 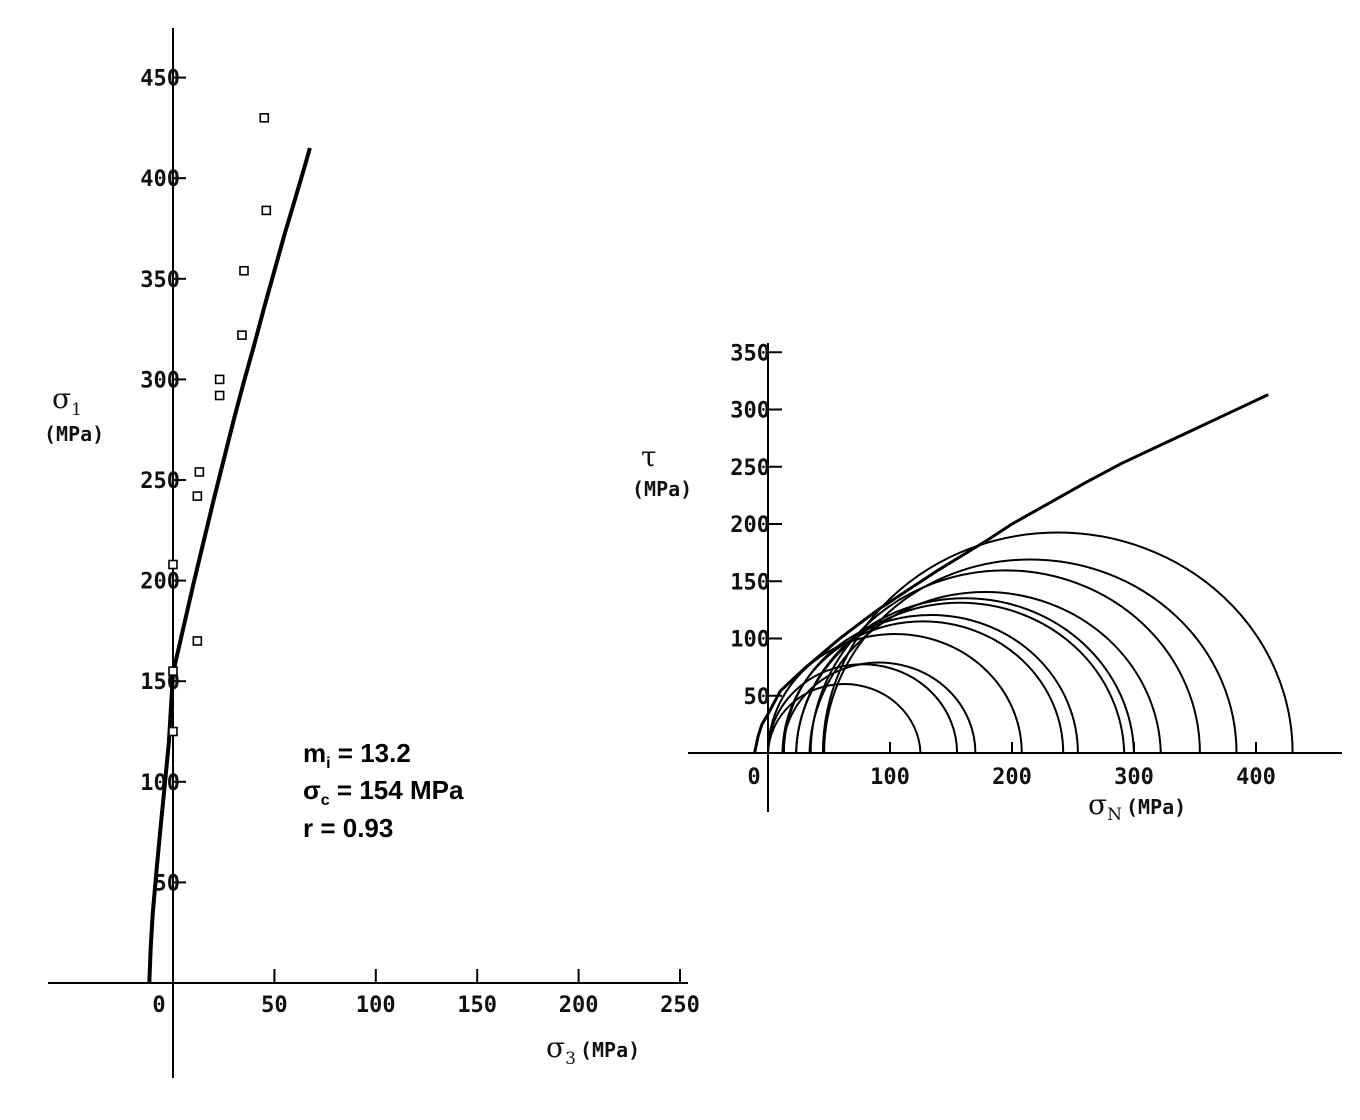 What do you see at coordinates (357, 755) in the screenshot?
I see `annotation-mi: mi = 13.2` at bounding box center [357, 755].